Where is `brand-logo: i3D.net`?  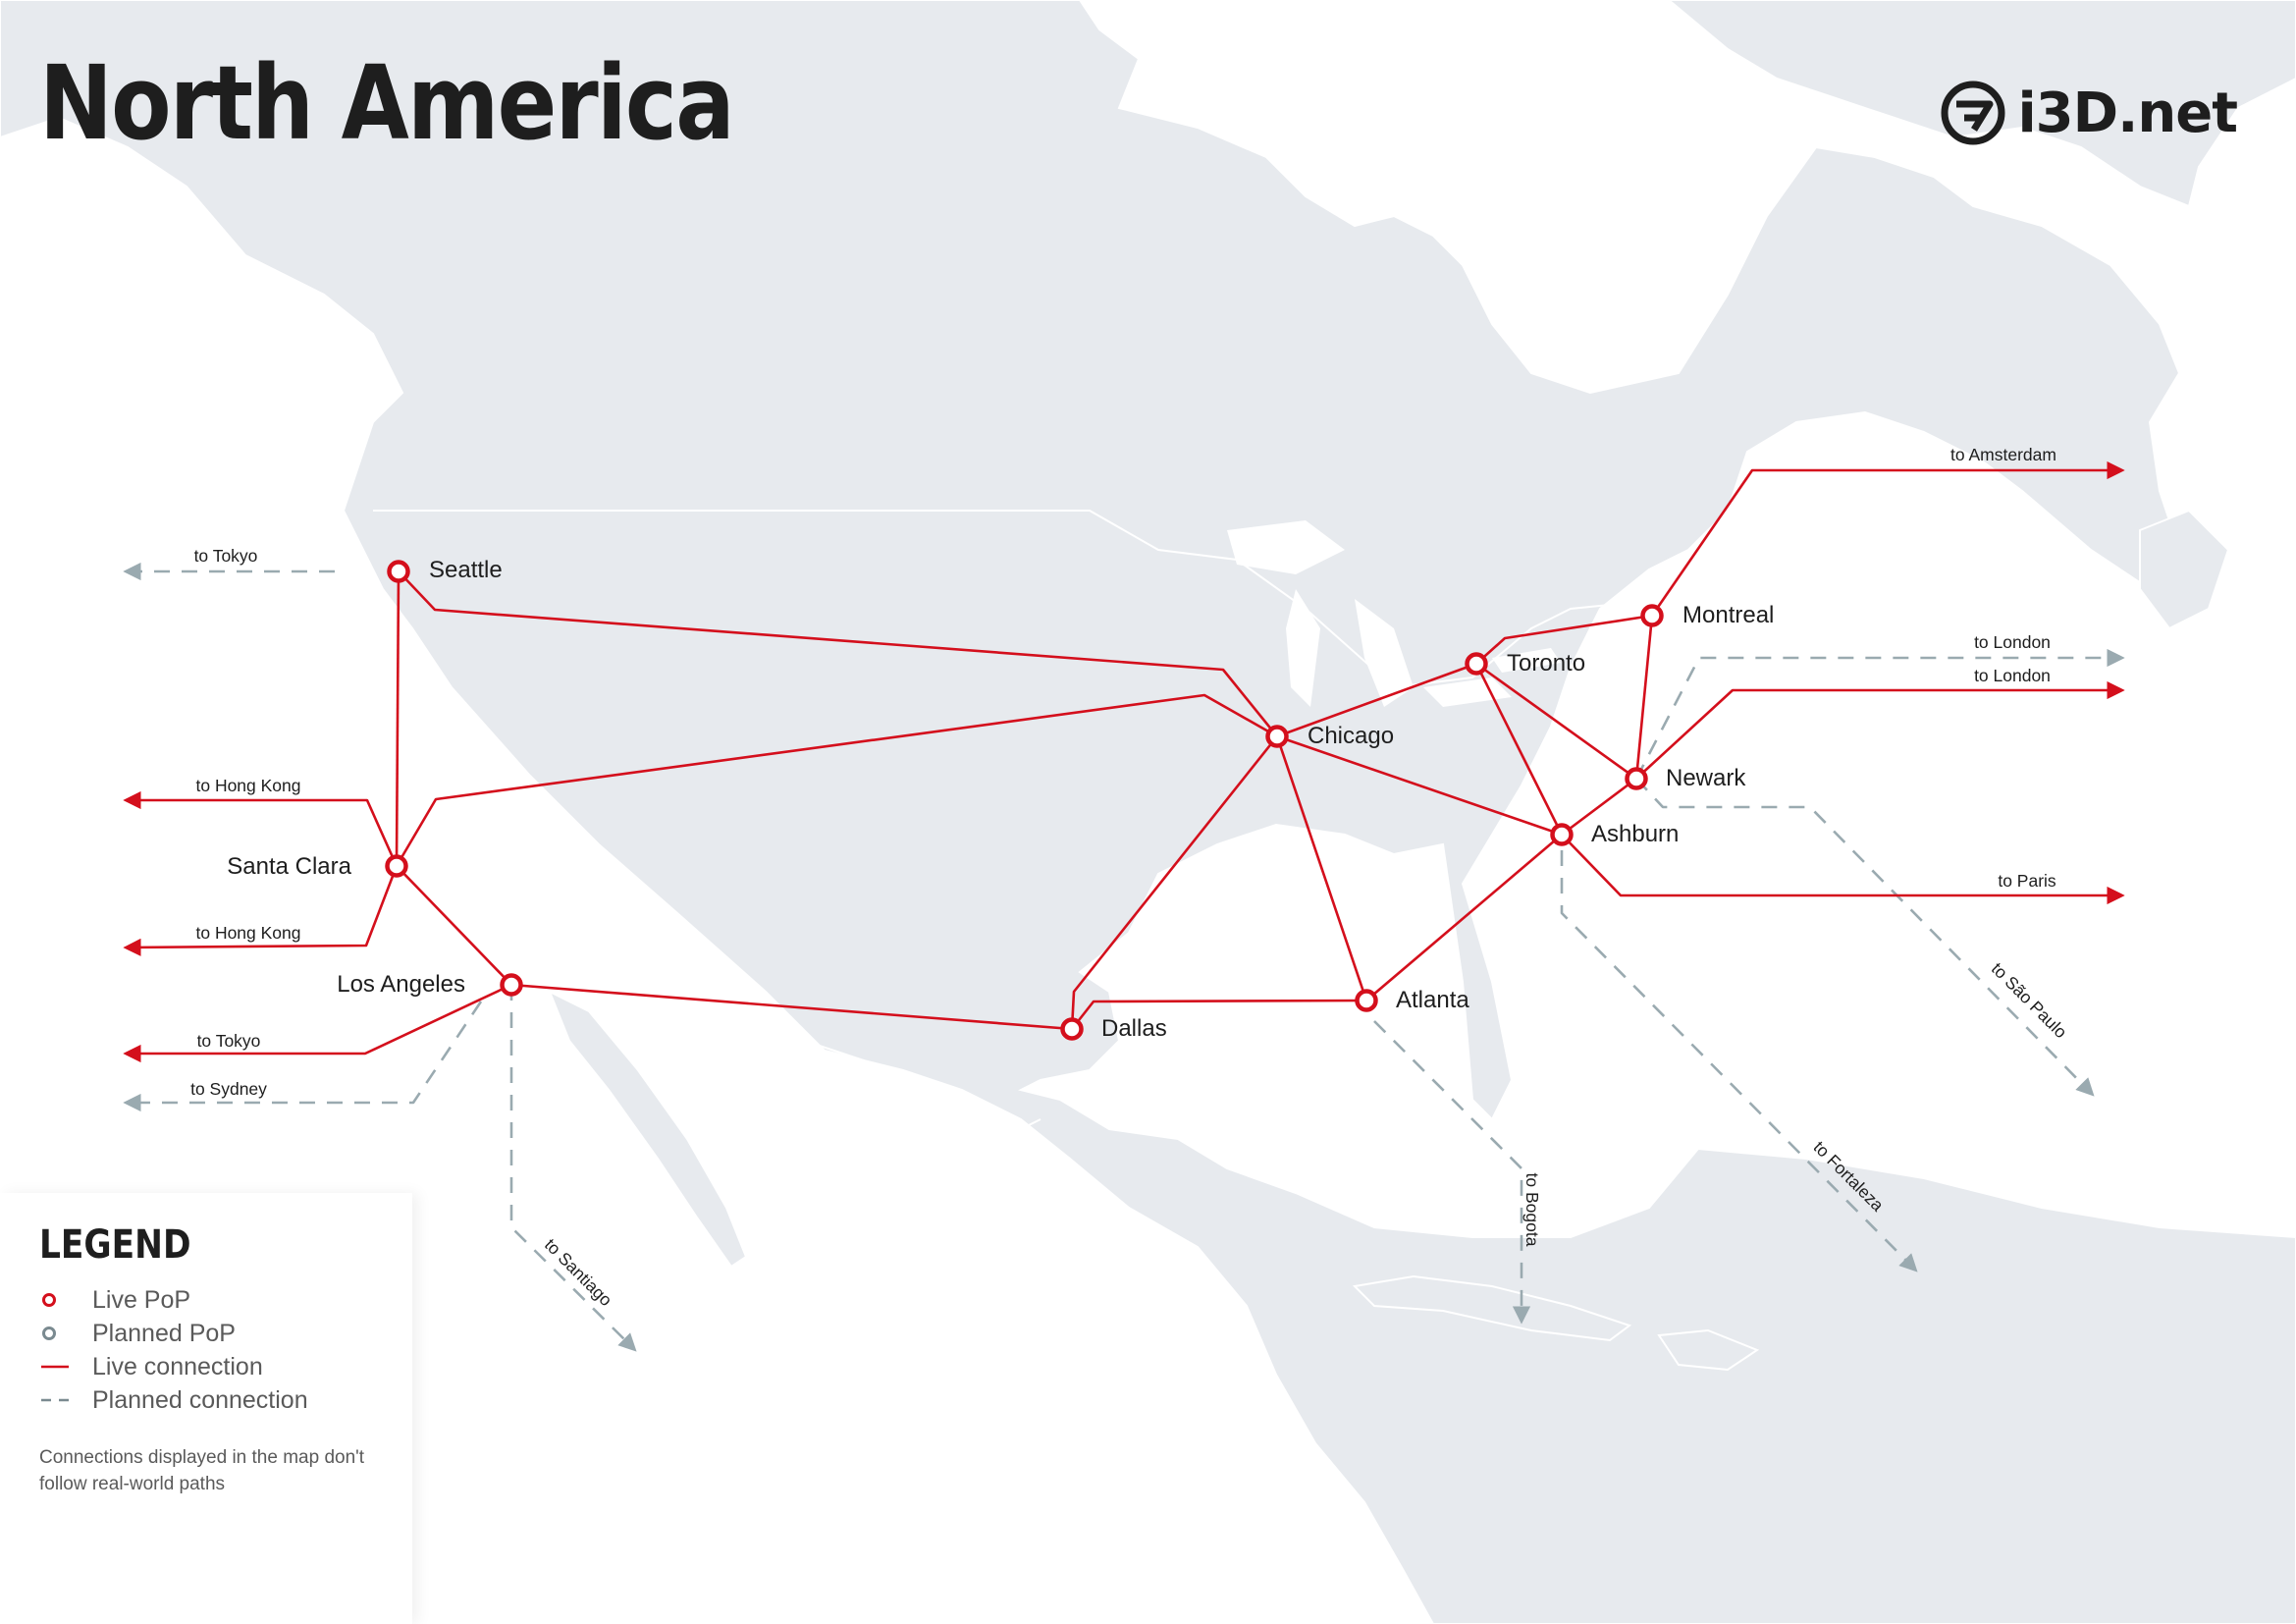
brand-logo: i3D.net is located at coordinates (2088, 113).